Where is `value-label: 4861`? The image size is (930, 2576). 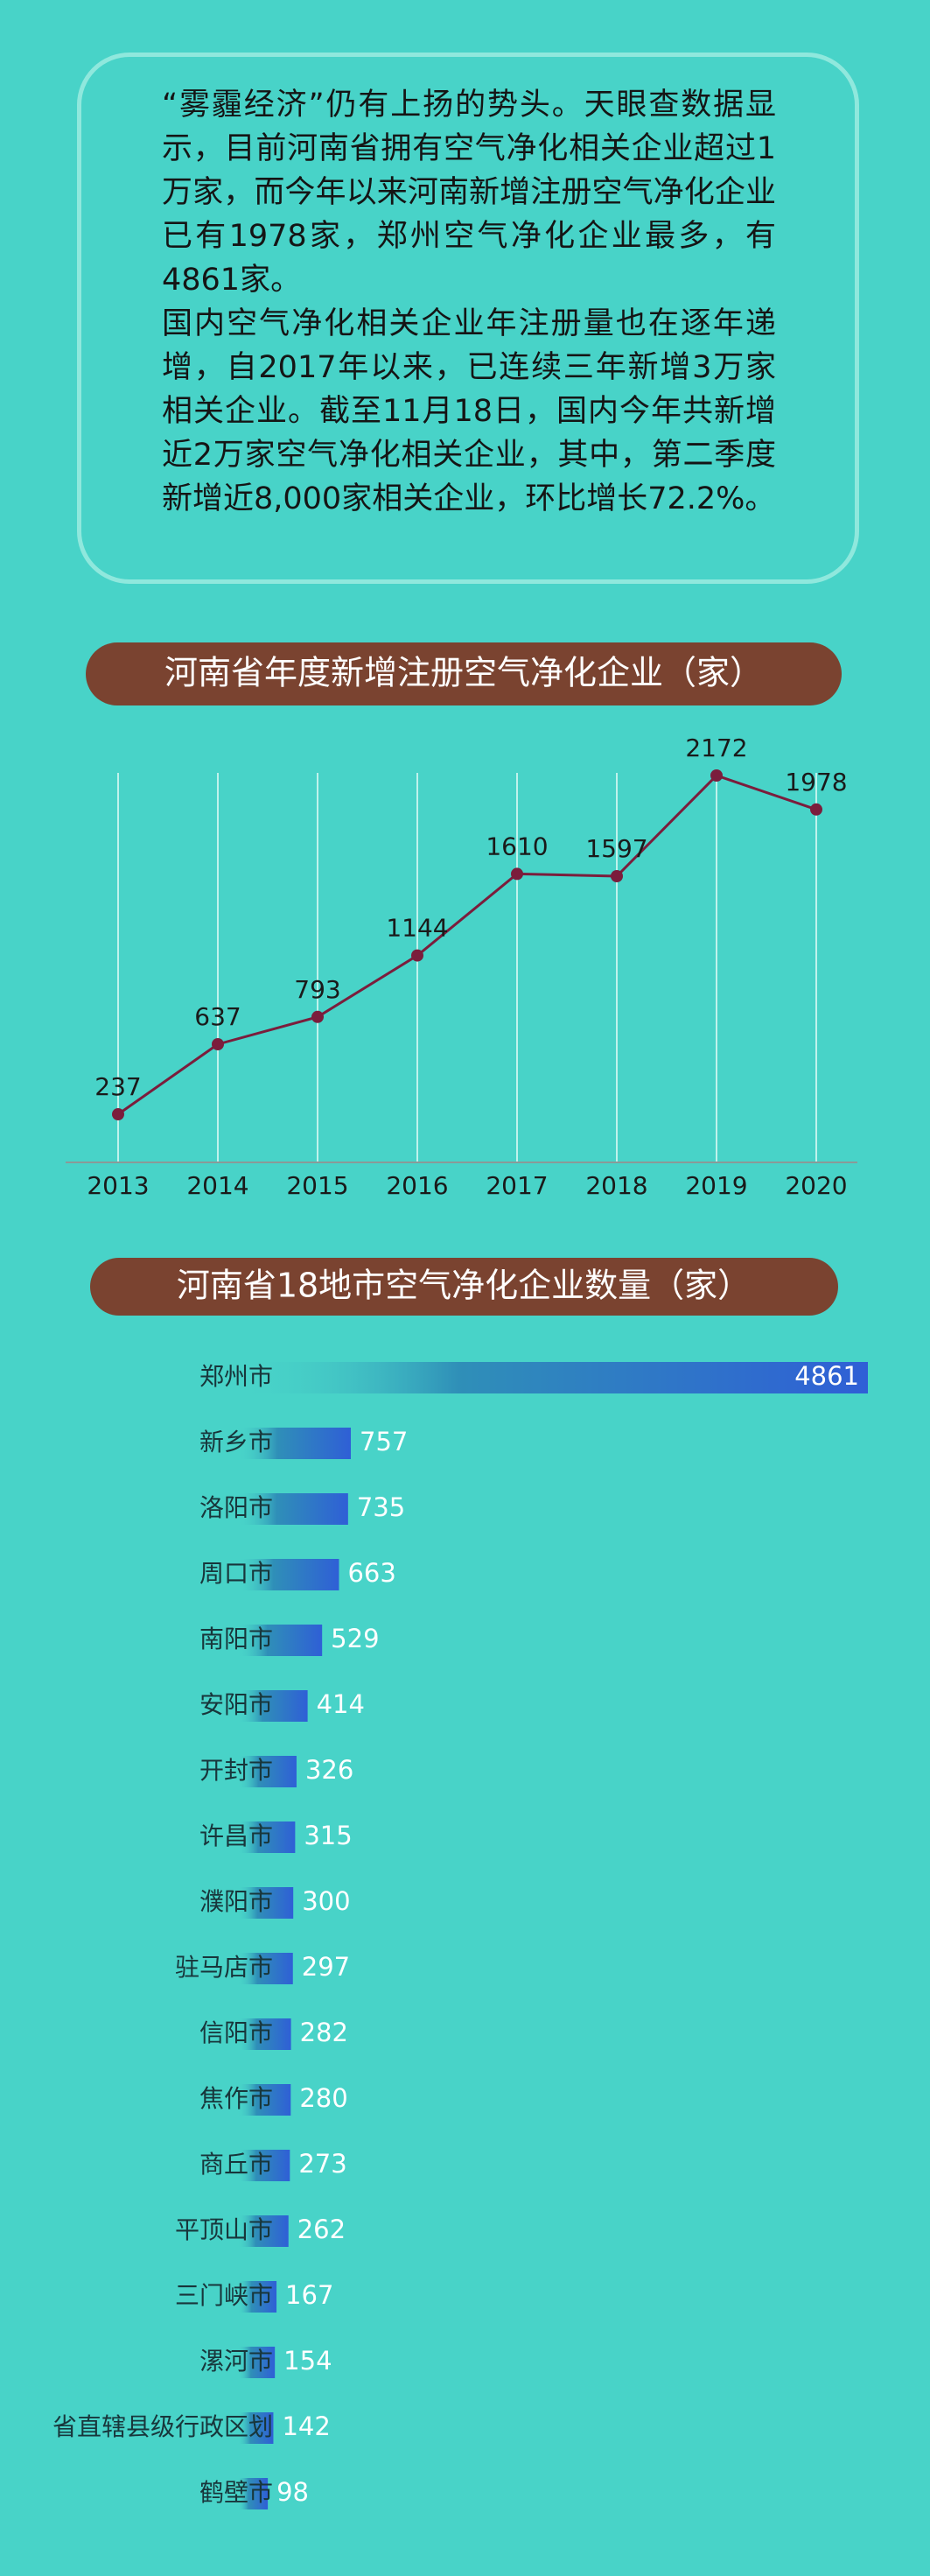
value-label: 4861 is located at coordinates (826, 1376).